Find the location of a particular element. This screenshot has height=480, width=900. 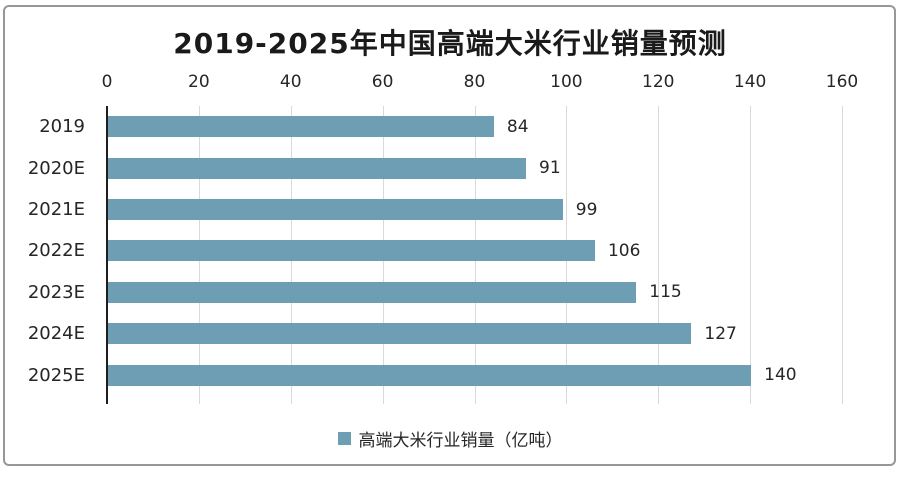

category-label: 2024E is located at coordinates (56, 334).